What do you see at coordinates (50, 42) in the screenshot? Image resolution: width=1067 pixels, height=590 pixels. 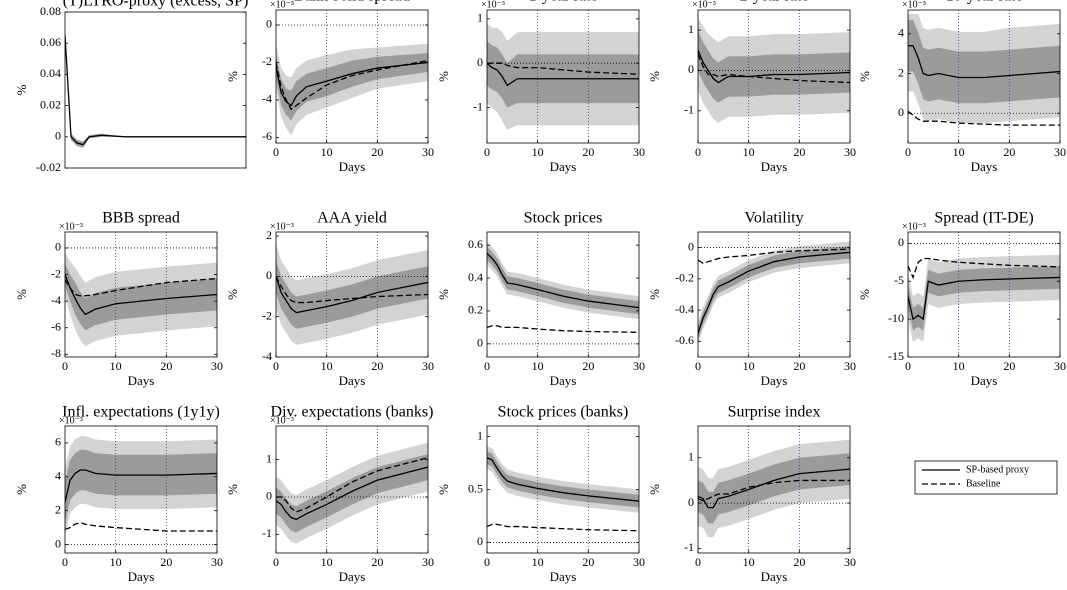 I see `y-tick-label: 0.06` at bounding box center [50, 42].